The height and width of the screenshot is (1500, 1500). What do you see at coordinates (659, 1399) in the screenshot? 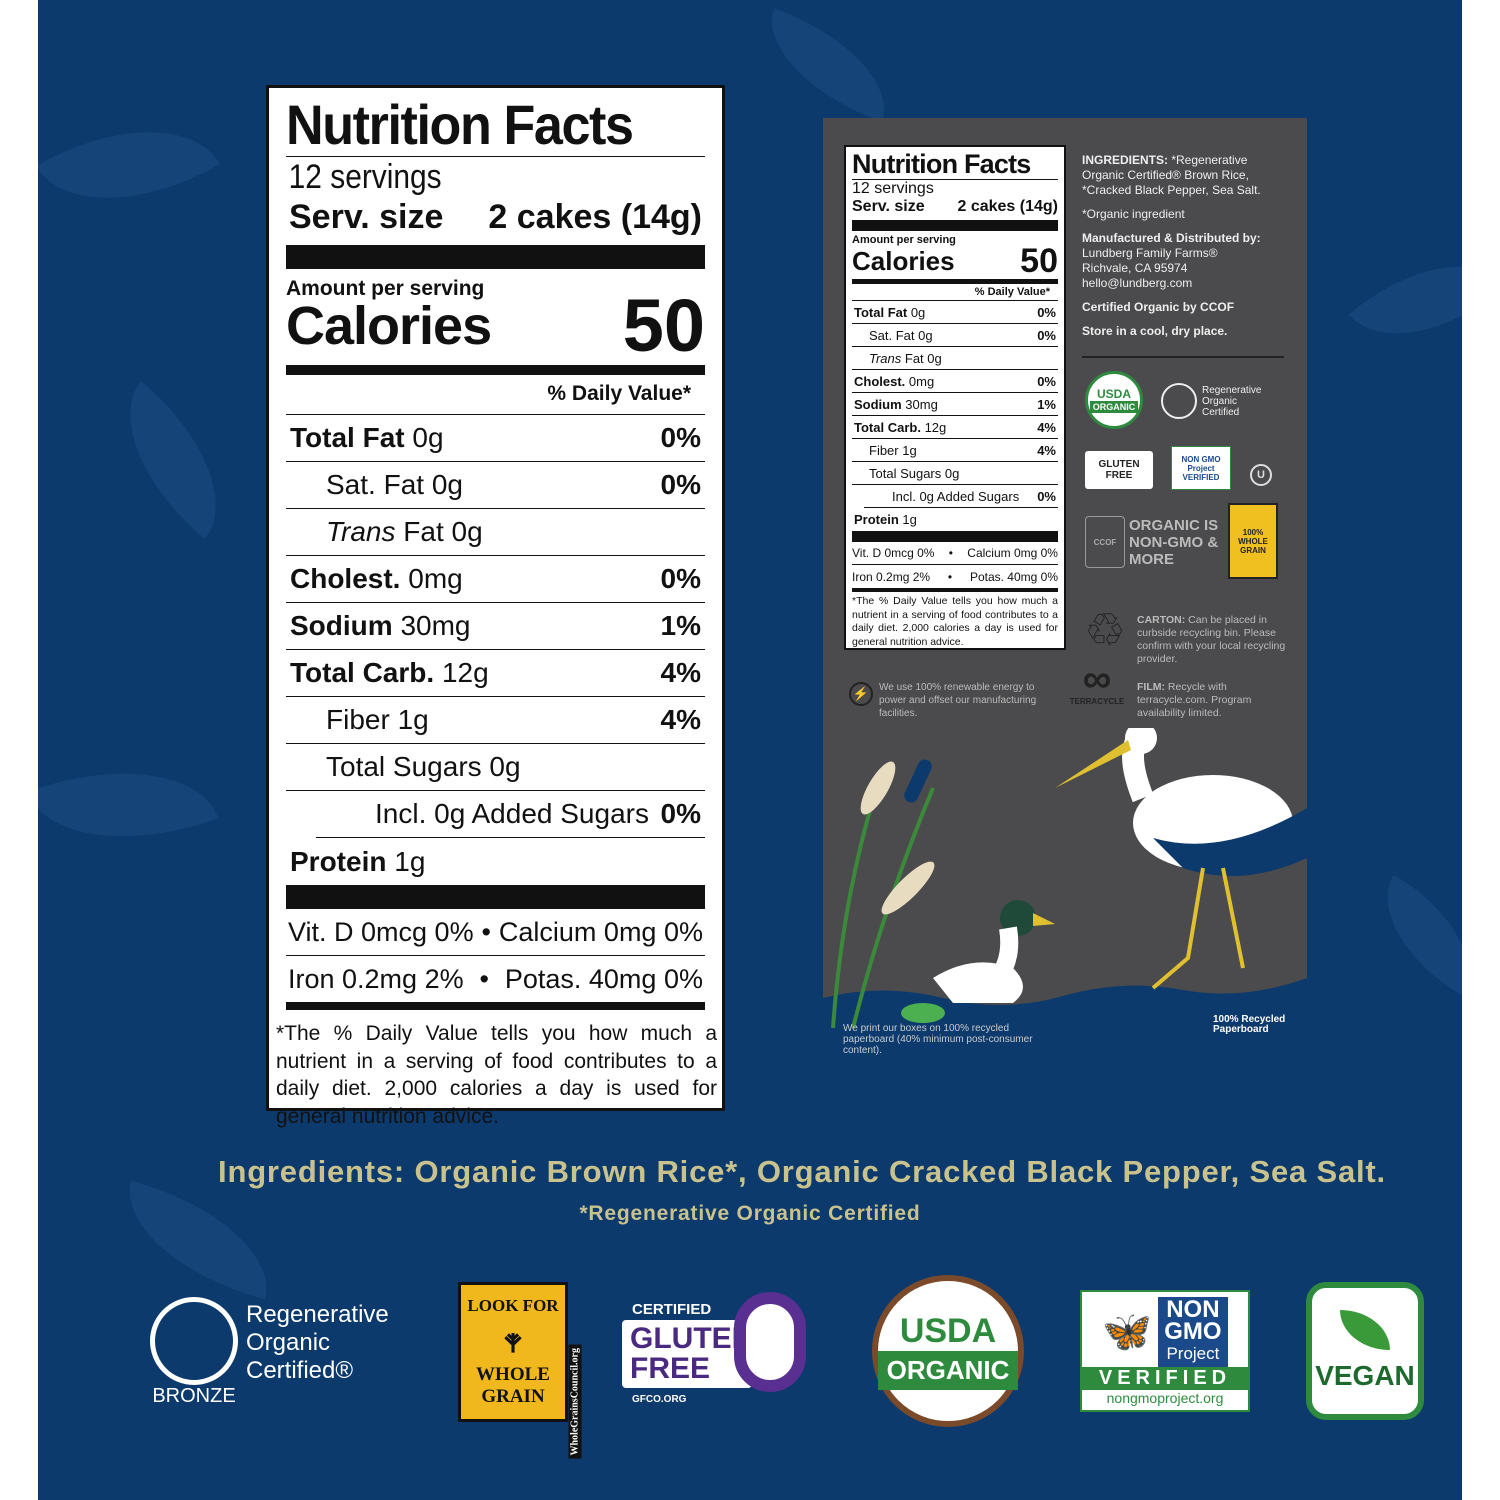
I see `gfco-url: GFCO.ORG` at bounding box center [659, 1399].